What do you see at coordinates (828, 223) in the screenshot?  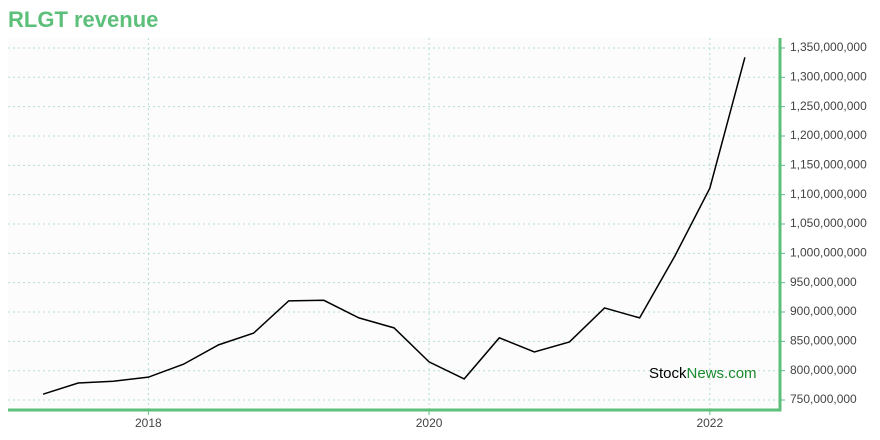 I see `y-tick-label: 1,050,000,000` at bounding box center [828, 223].